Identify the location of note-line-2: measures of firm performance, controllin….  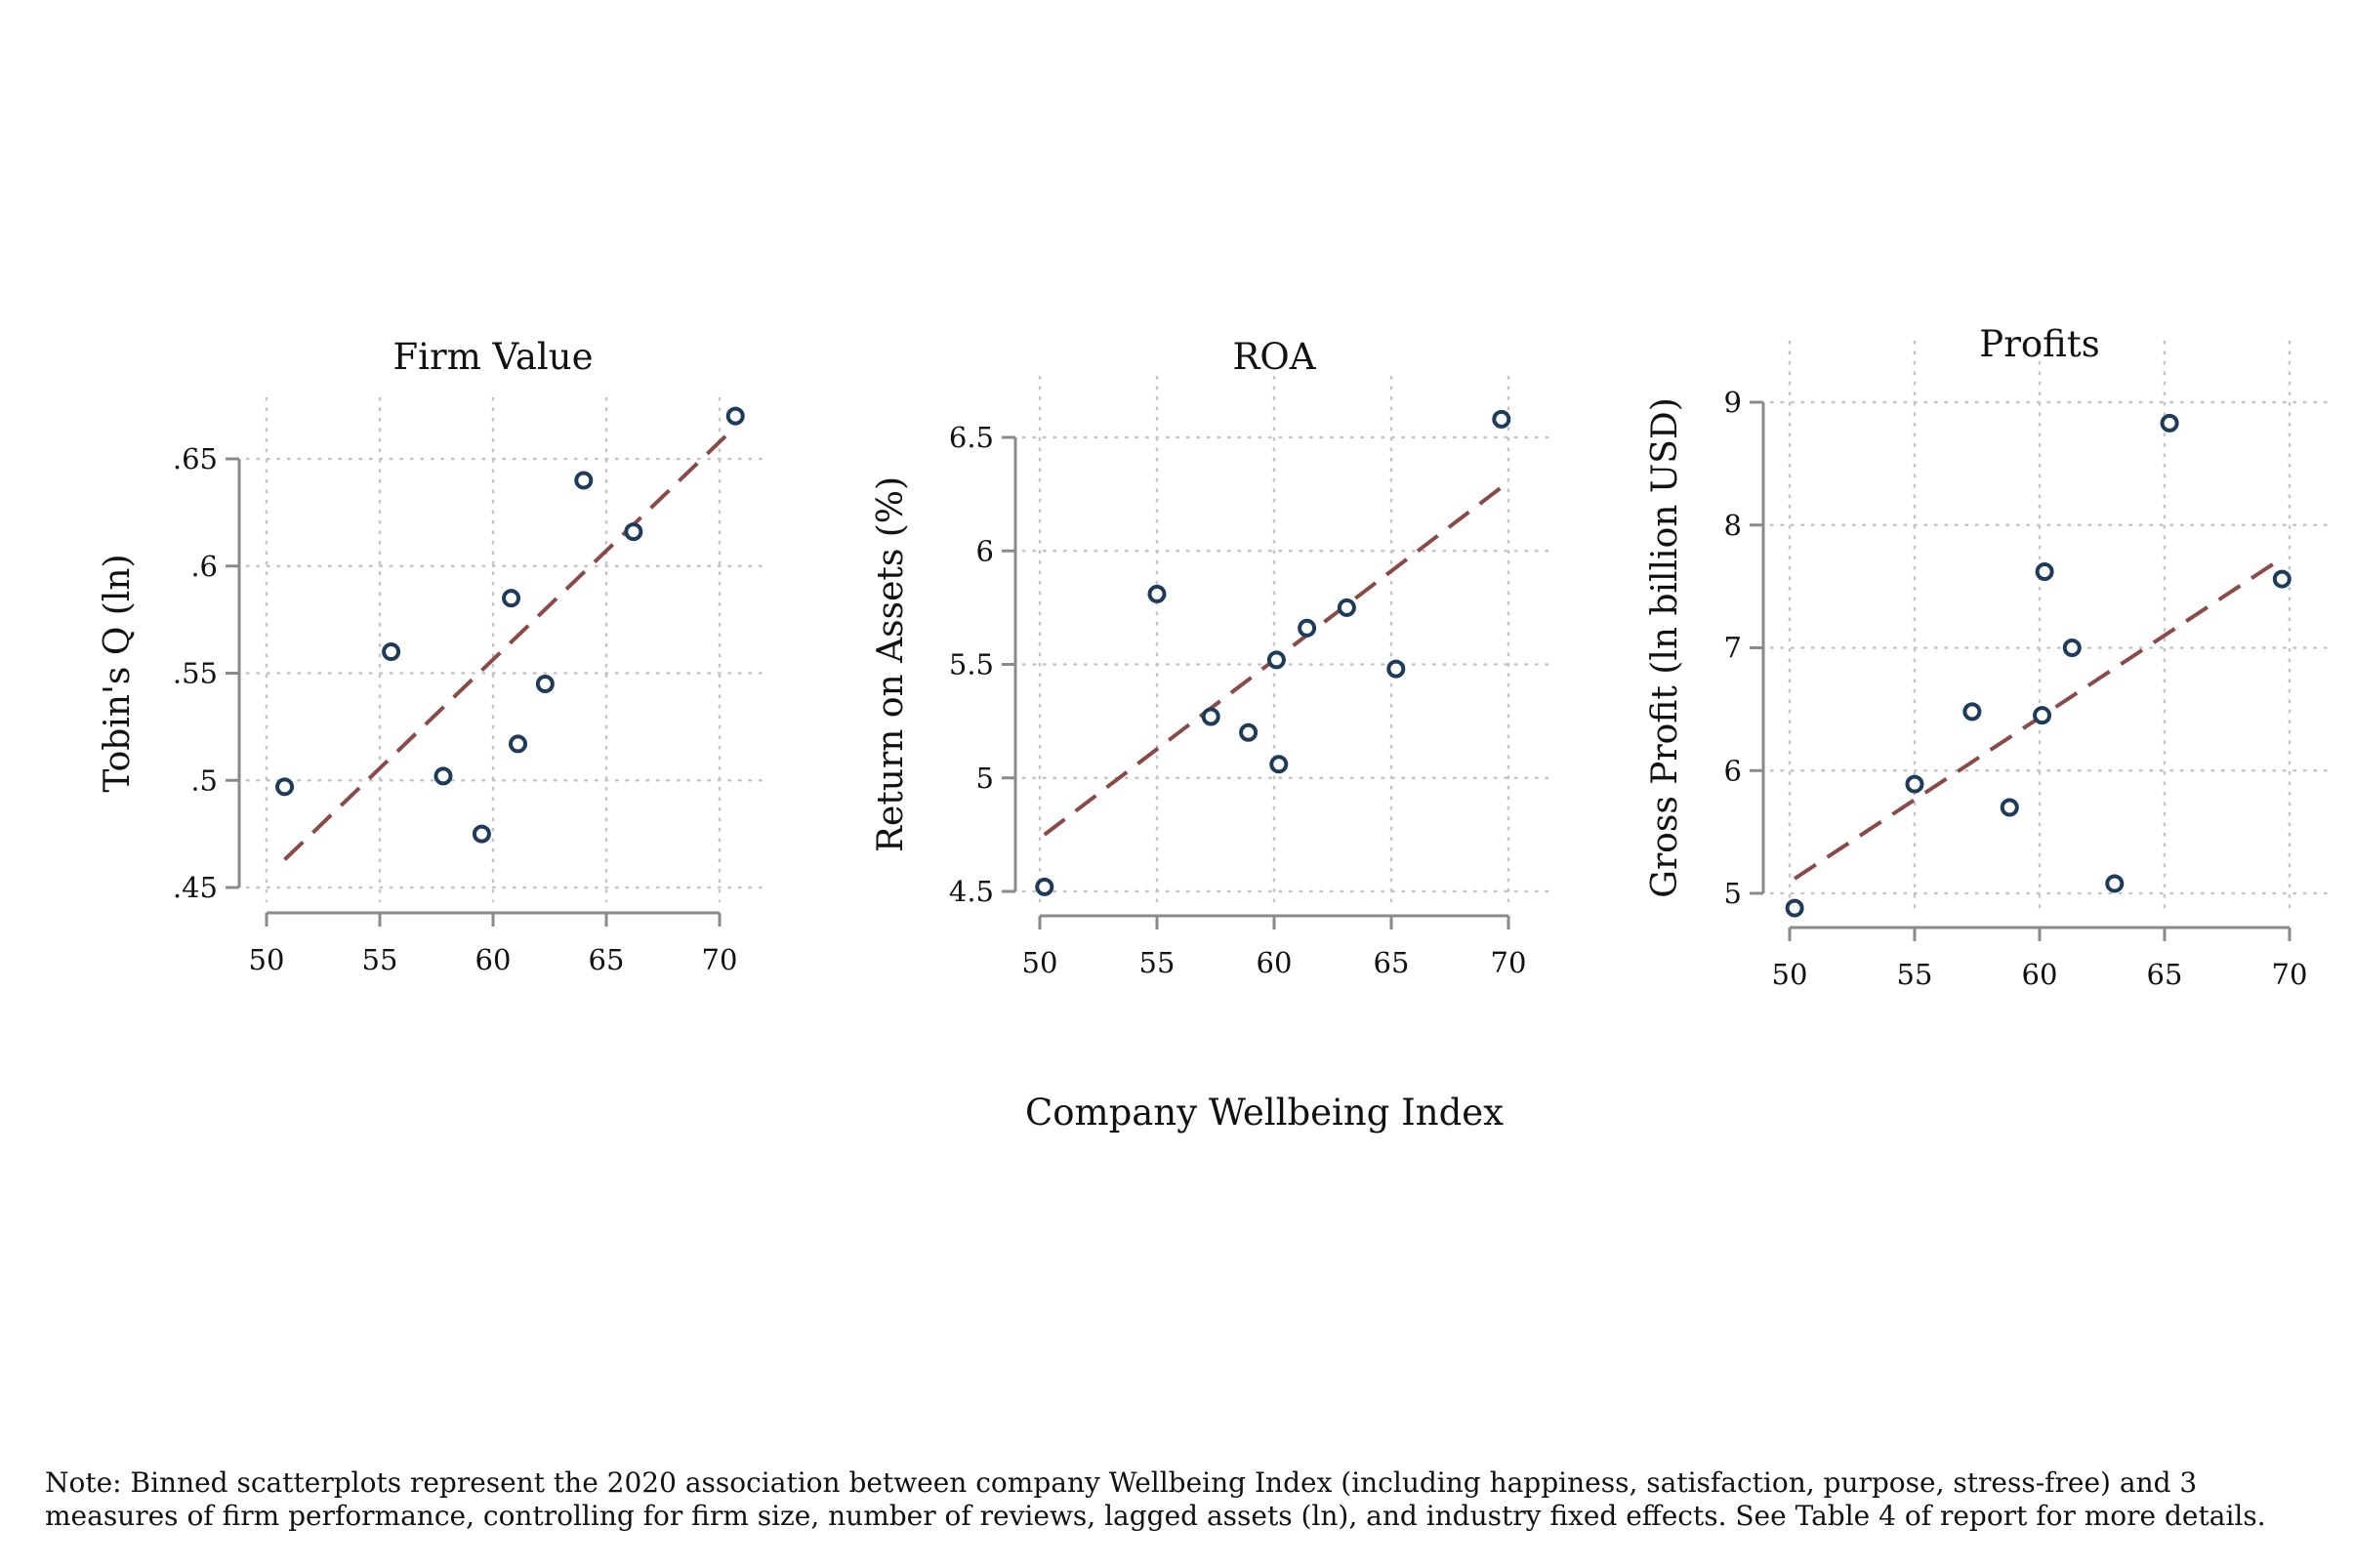
(1155, 1516).